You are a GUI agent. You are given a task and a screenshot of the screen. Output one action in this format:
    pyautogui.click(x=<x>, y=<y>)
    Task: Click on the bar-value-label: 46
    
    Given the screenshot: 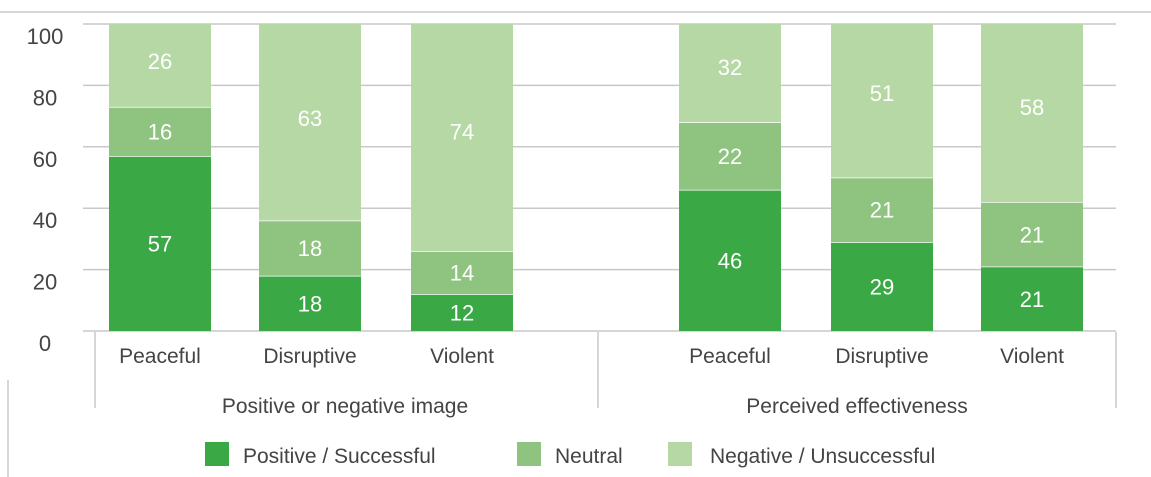 What is the action you would take?
    pyautogui.click(x=730, y=260)
    